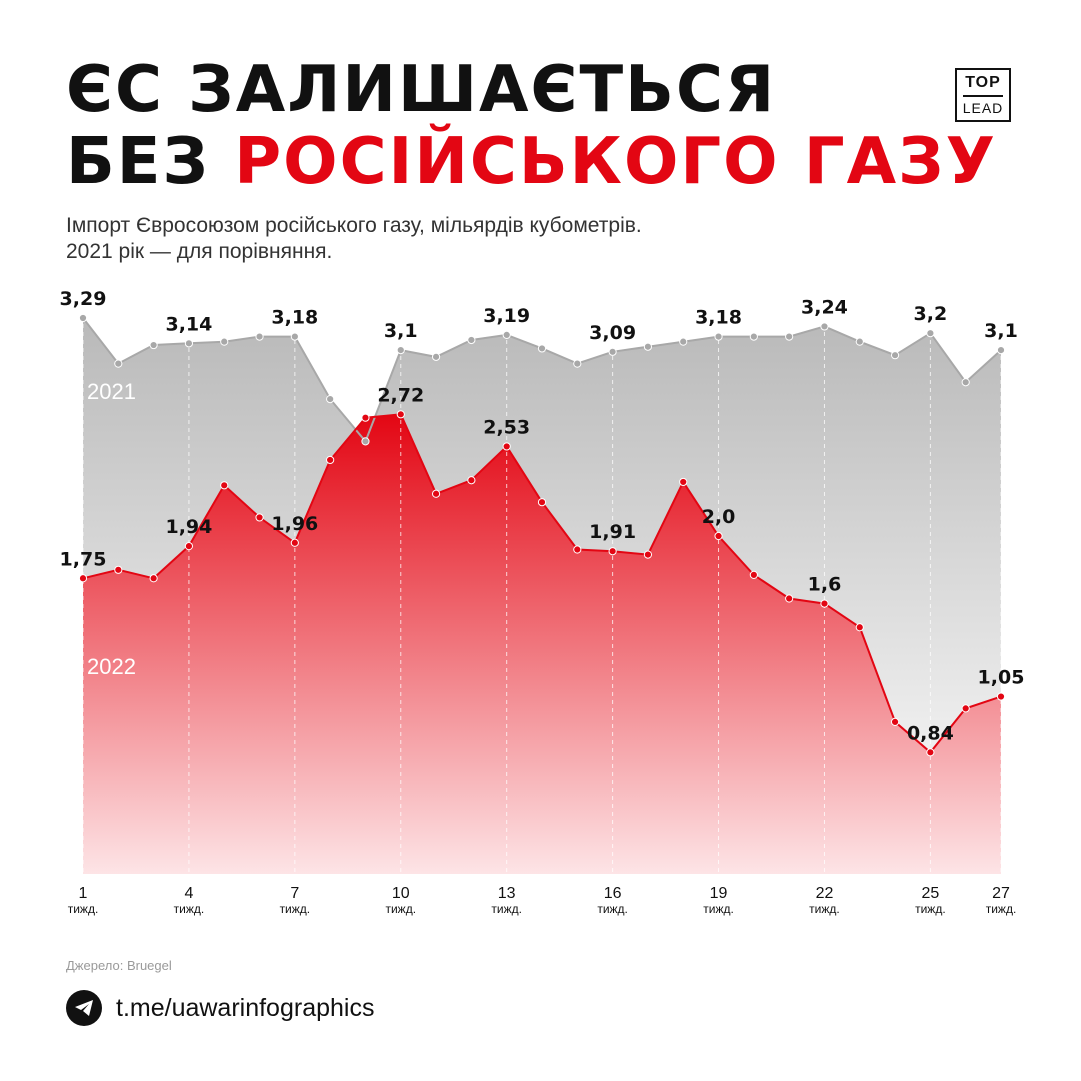 This screenshot has height=1081, width=1081. I want to click on x-tick-25: 25, so click(930, 893).